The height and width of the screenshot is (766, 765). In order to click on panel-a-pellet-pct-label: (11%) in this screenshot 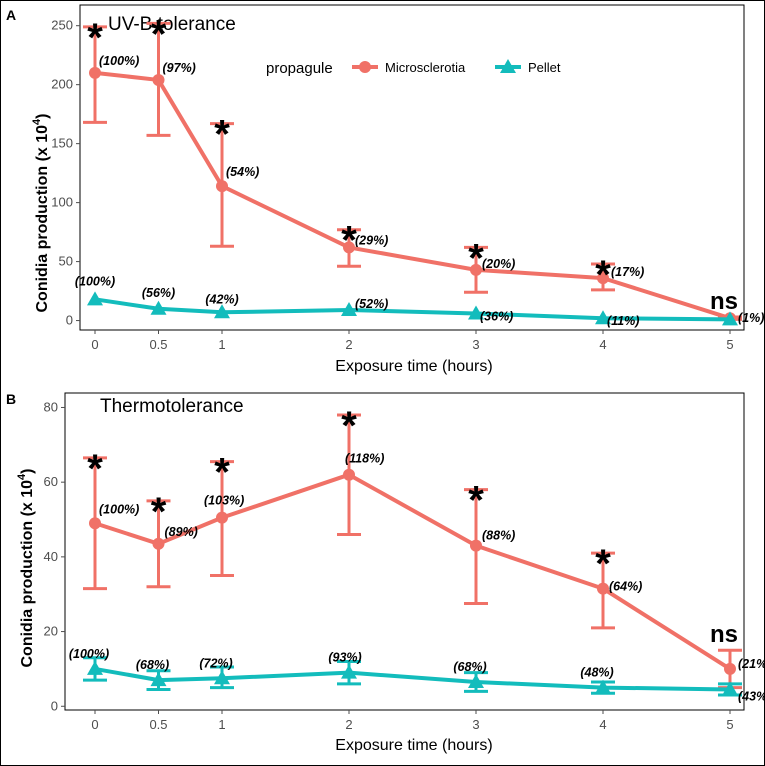, I will do `click(623, 321)`.